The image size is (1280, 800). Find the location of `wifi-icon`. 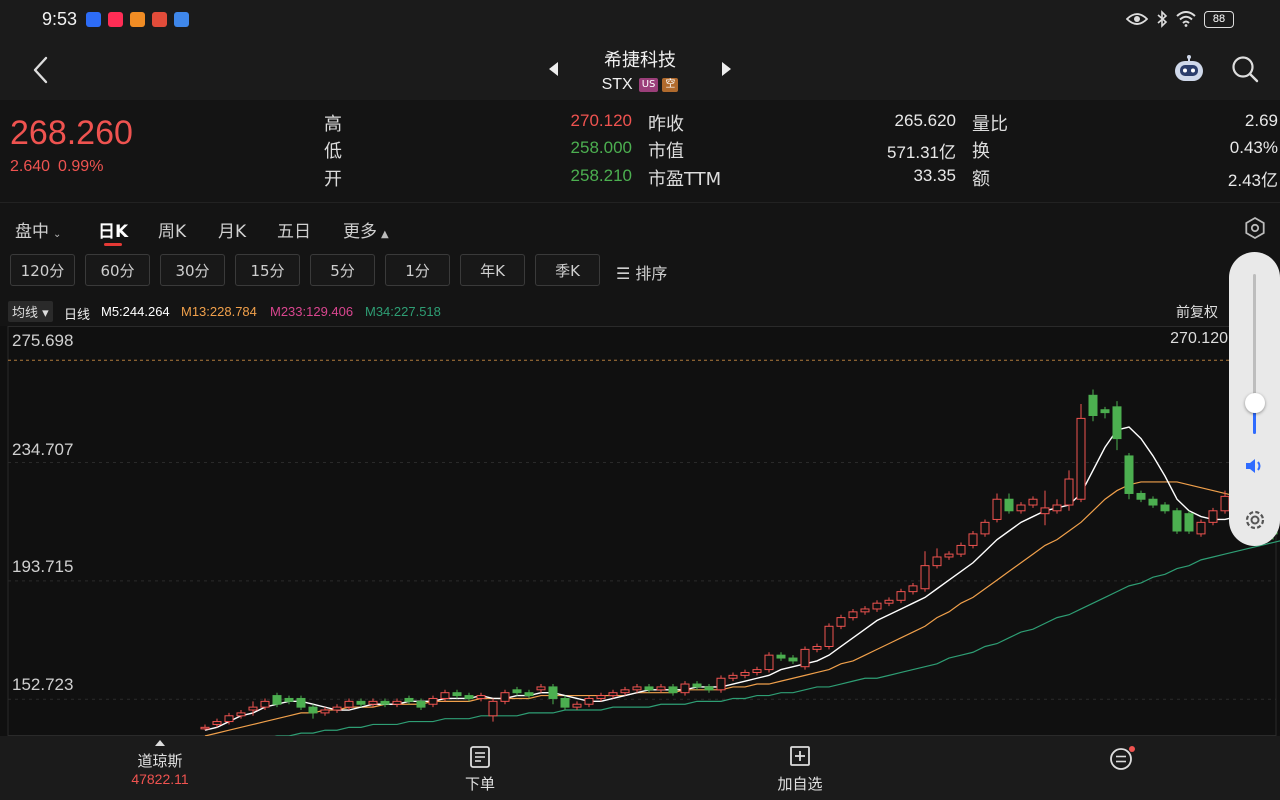

wifi-icon is located at coordinates (1186, 19).